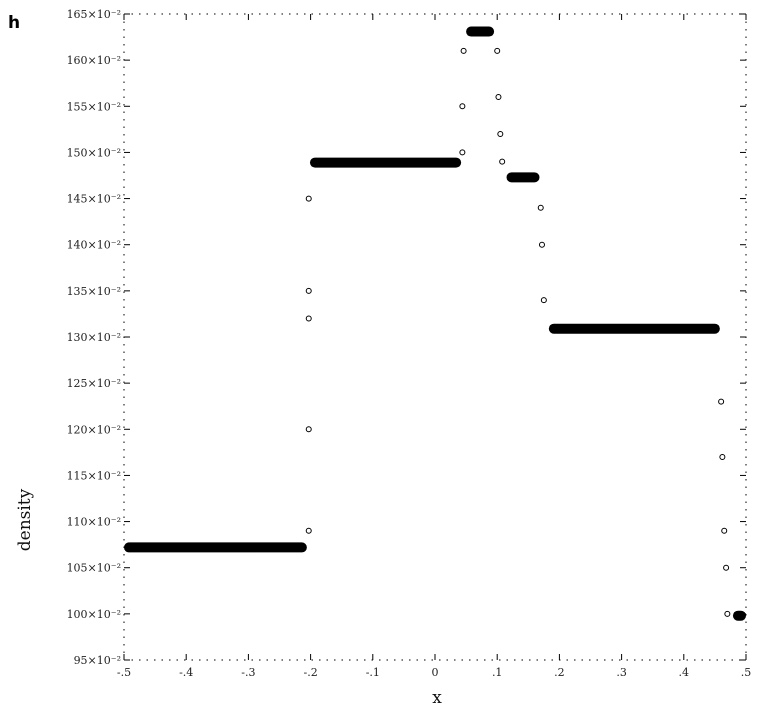 The image size is (757, 711). What do you see at coordinates (746, 672) in the screenshot?
I see `x-tick-label-10: .5` at bounding box center [746, 672].